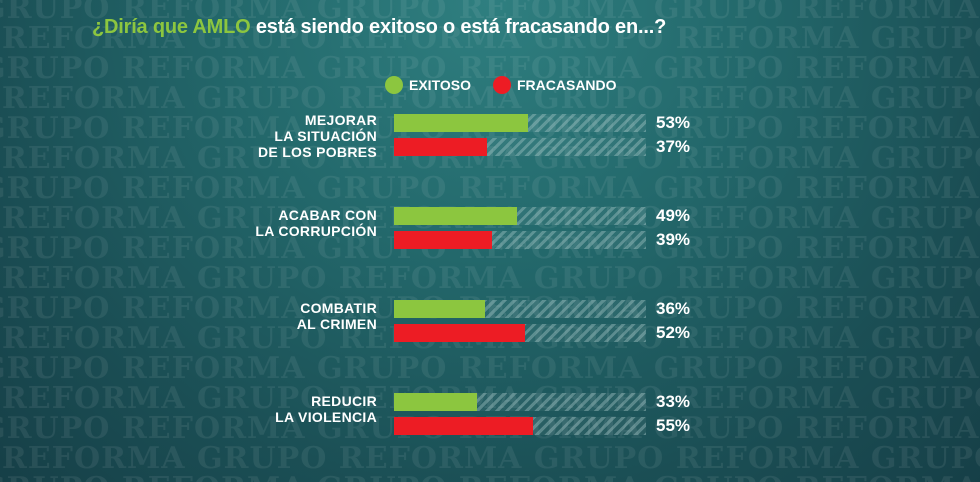  Describe the element at coordinates (344, 401) in the screenshot. I see `category-label-line: REDUCIR` at that location.